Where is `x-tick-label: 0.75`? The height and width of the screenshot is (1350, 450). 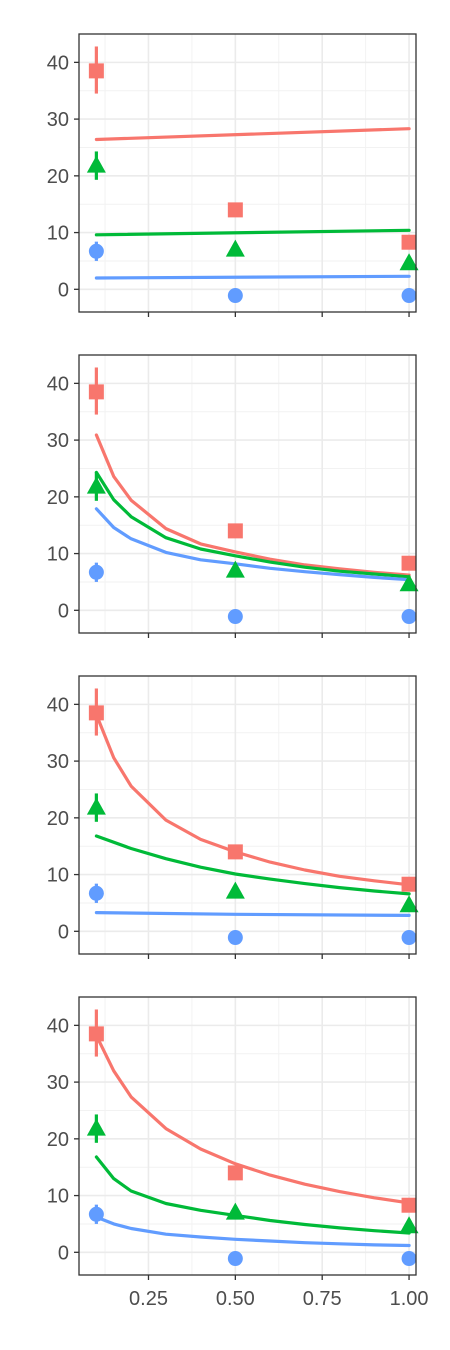
x-tick-label: 0.75 is located at coordinates (322, 1299).